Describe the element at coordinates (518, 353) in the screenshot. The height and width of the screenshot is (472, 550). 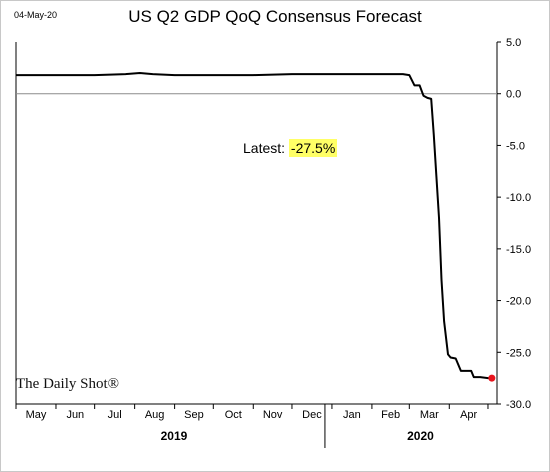
I see `y-tick-label: -25.0` at that location.